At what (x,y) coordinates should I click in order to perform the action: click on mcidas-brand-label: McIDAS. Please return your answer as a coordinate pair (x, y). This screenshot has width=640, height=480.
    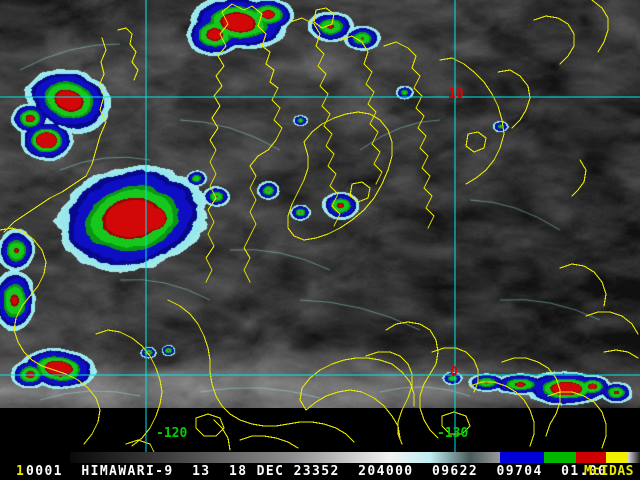
    Looking at the image, I should click on (609, 471).